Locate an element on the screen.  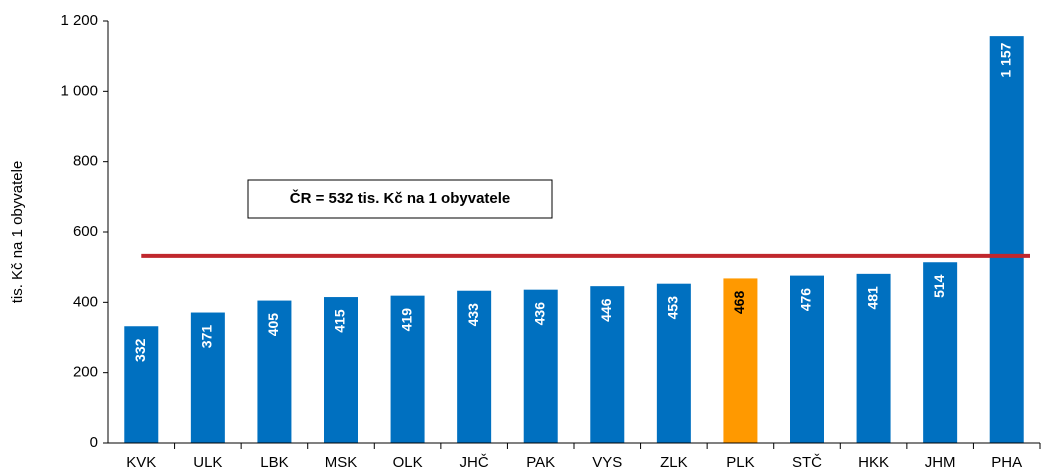
x-tick-label: ULK is located at coordinates (207, 462).